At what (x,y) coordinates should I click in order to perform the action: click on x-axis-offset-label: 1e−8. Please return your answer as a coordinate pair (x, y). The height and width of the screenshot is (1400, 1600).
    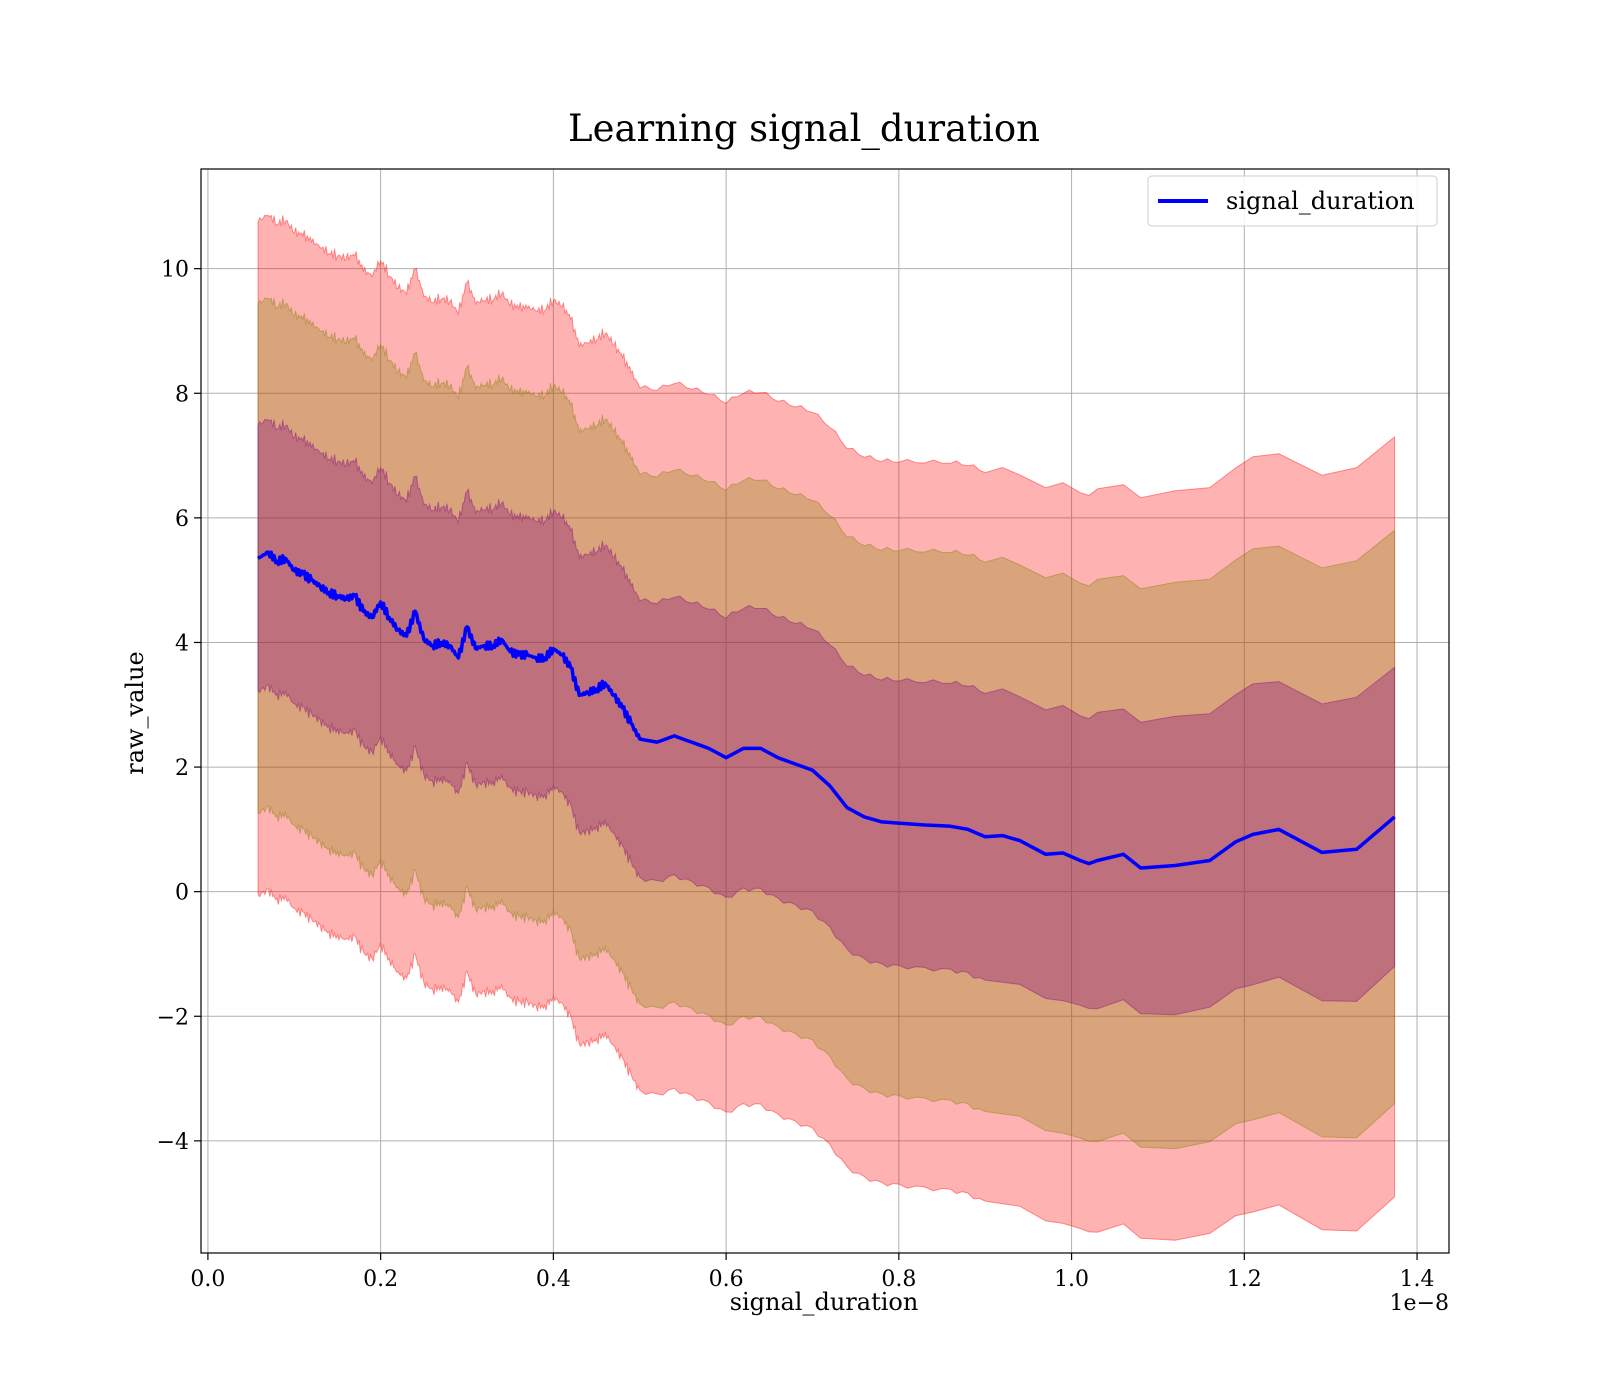
    Looking at the image, I should click on (1419, 1303).